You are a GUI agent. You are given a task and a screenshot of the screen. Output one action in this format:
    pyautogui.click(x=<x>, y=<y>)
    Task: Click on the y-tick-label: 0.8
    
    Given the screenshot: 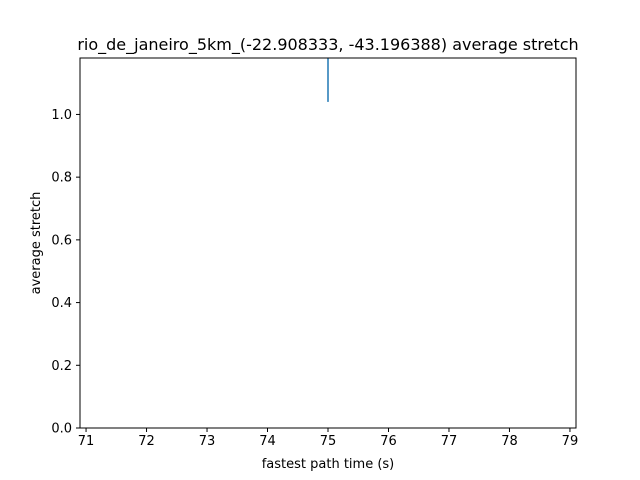 What is the action you would take?
    pyautogui.click(x=61, y=178)
    